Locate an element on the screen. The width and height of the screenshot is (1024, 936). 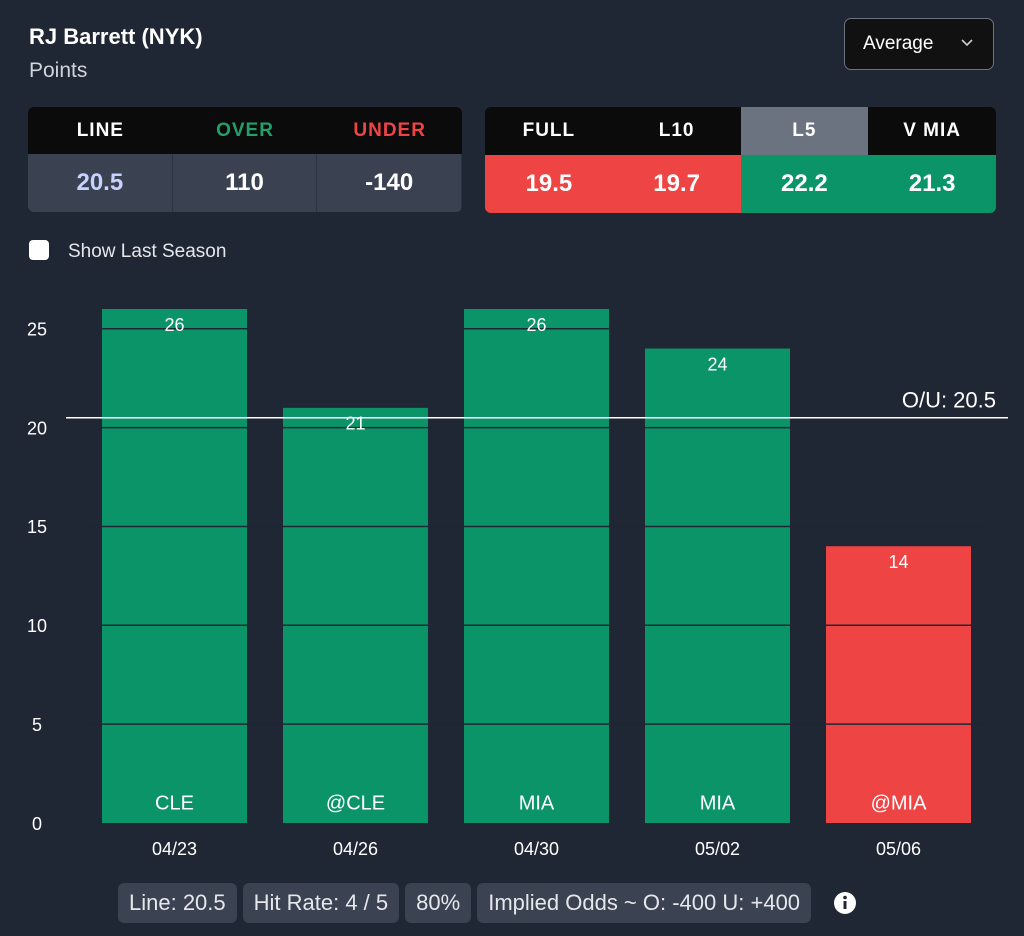
table-column: UNDER -140 is located at coordinates (389, 159).